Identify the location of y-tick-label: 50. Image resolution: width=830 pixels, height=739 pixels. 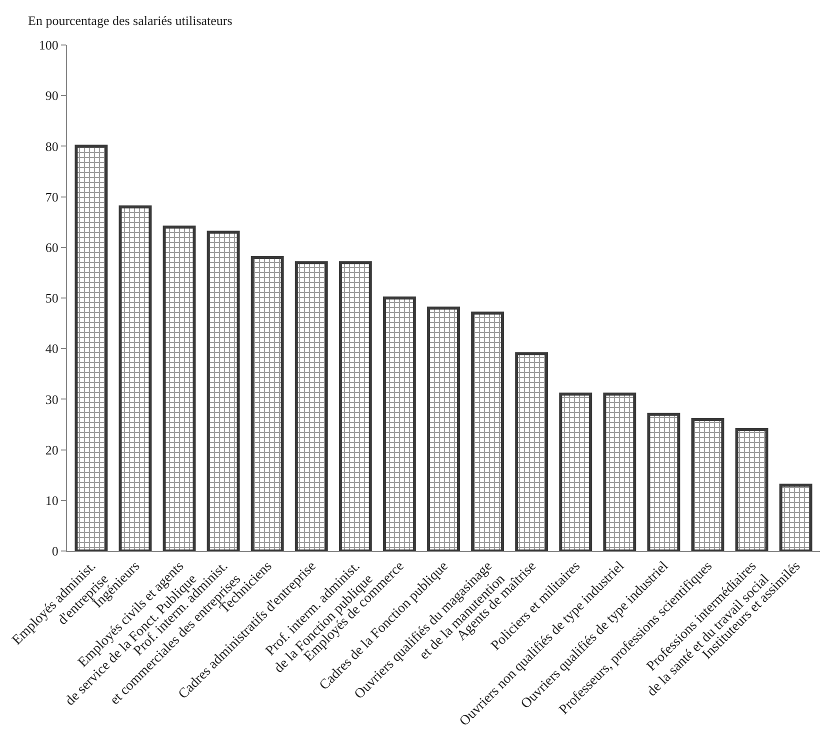
(51, 298).